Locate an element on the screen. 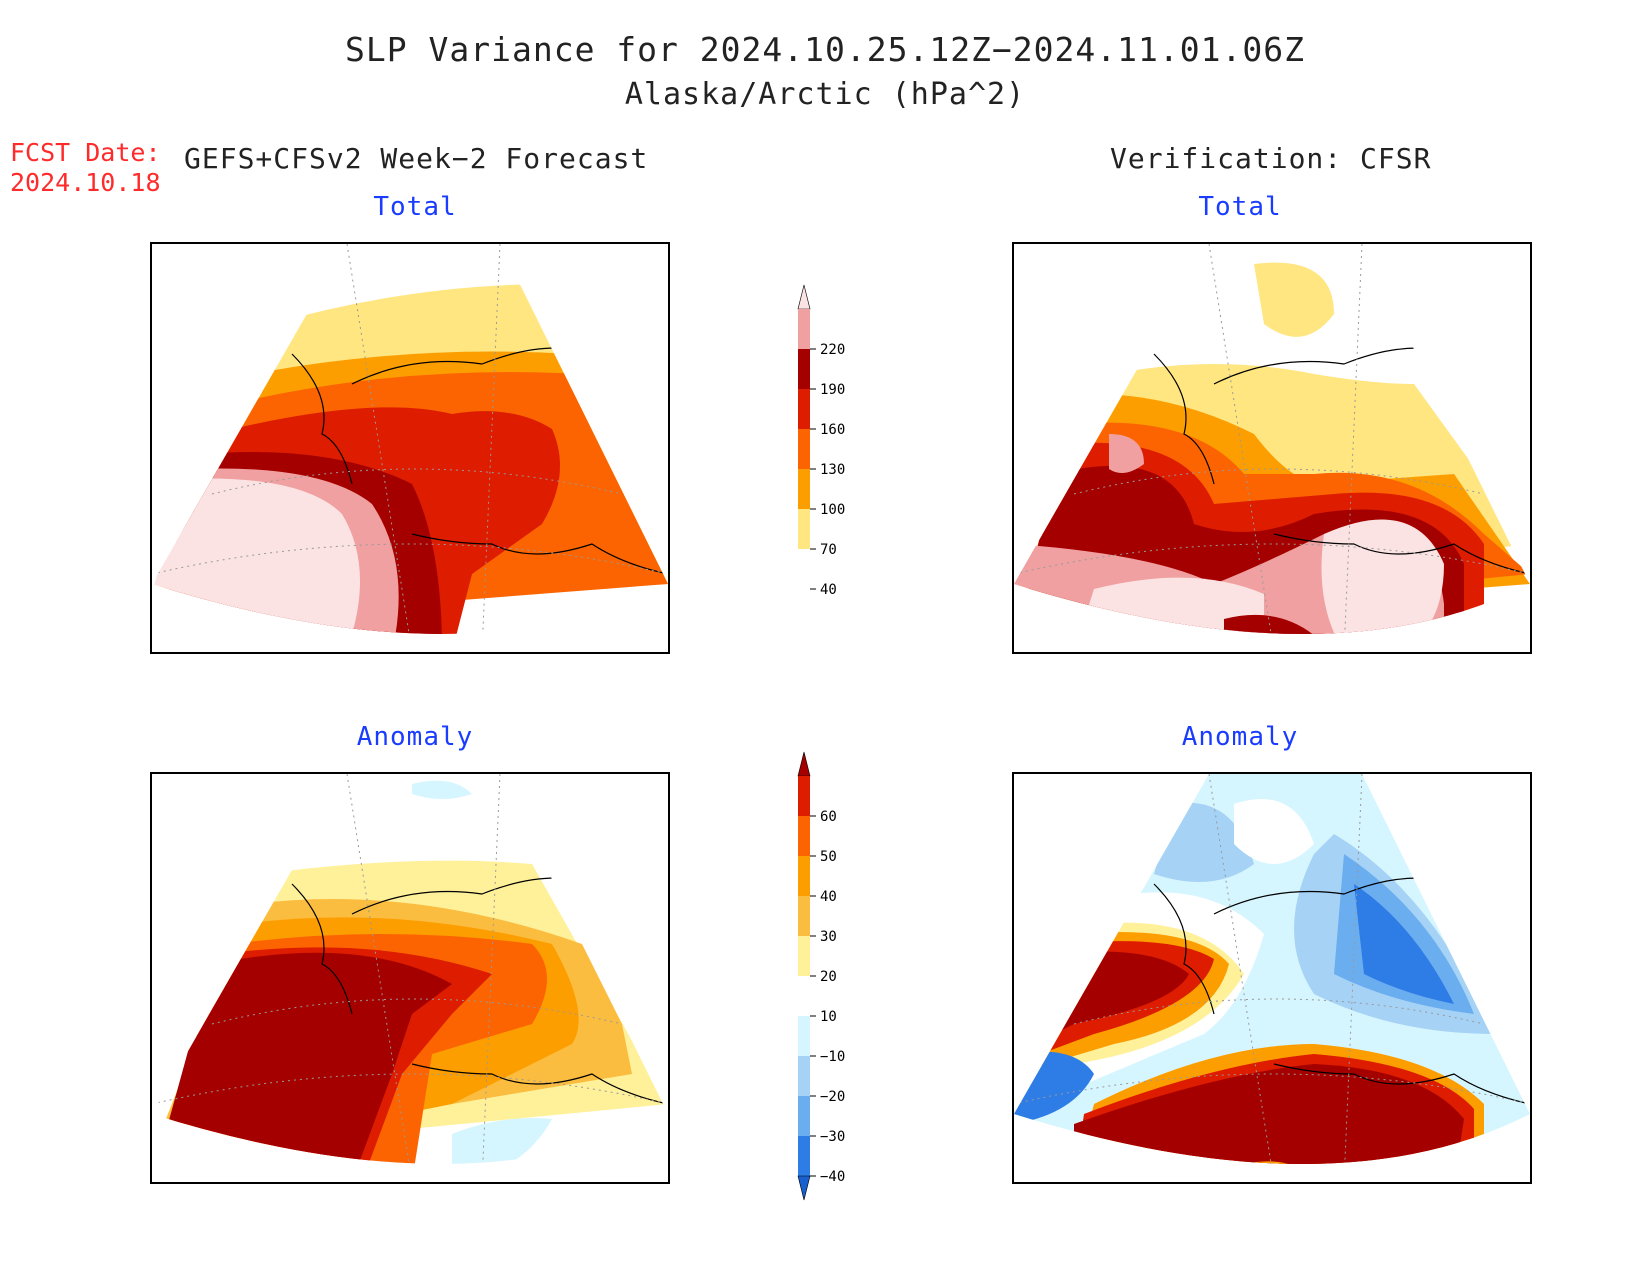 This screenshot has height=1275, width=1650. forecast-total-map is located at coordinates (410, 448).